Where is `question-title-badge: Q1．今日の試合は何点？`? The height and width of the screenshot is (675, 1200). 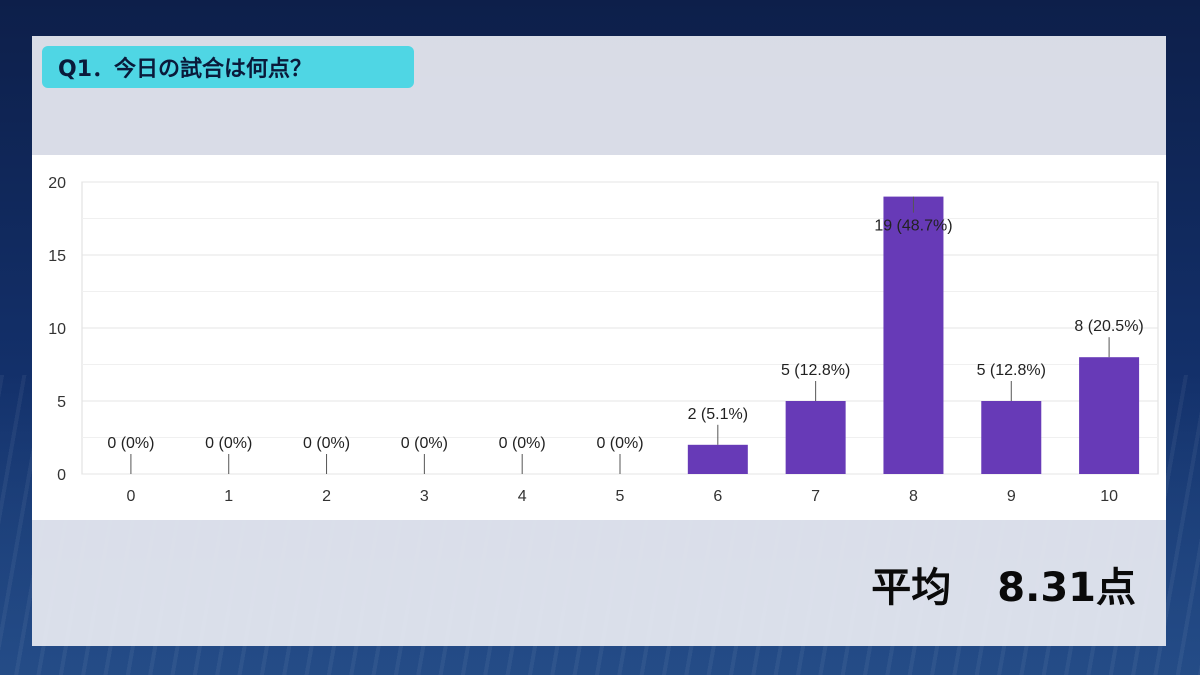
question-title-badge: Q1．今日の試合は何点？ is located at coordinates (228, 67).